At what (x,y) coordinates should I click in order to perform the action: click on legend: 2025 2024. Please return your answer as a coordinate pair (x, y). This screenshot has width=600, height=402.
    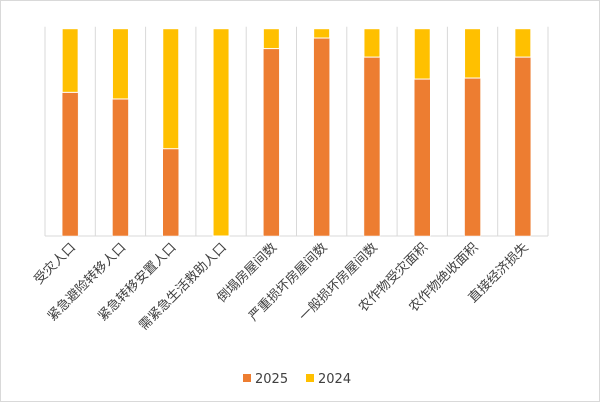
    Looking at the image, I should click on (297, 379).